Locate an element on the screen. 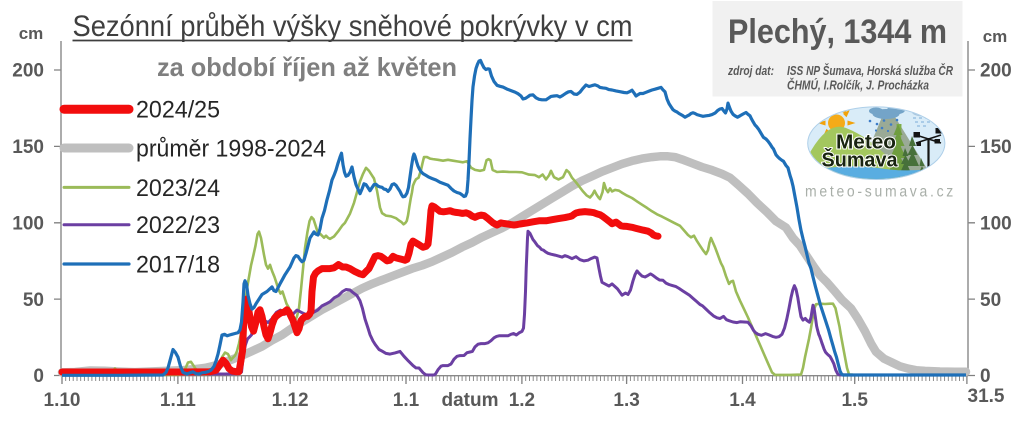 The width and height of the screenshot is (1024, 428). svg-text: 2017/18 is located at coordinates (178, 265).